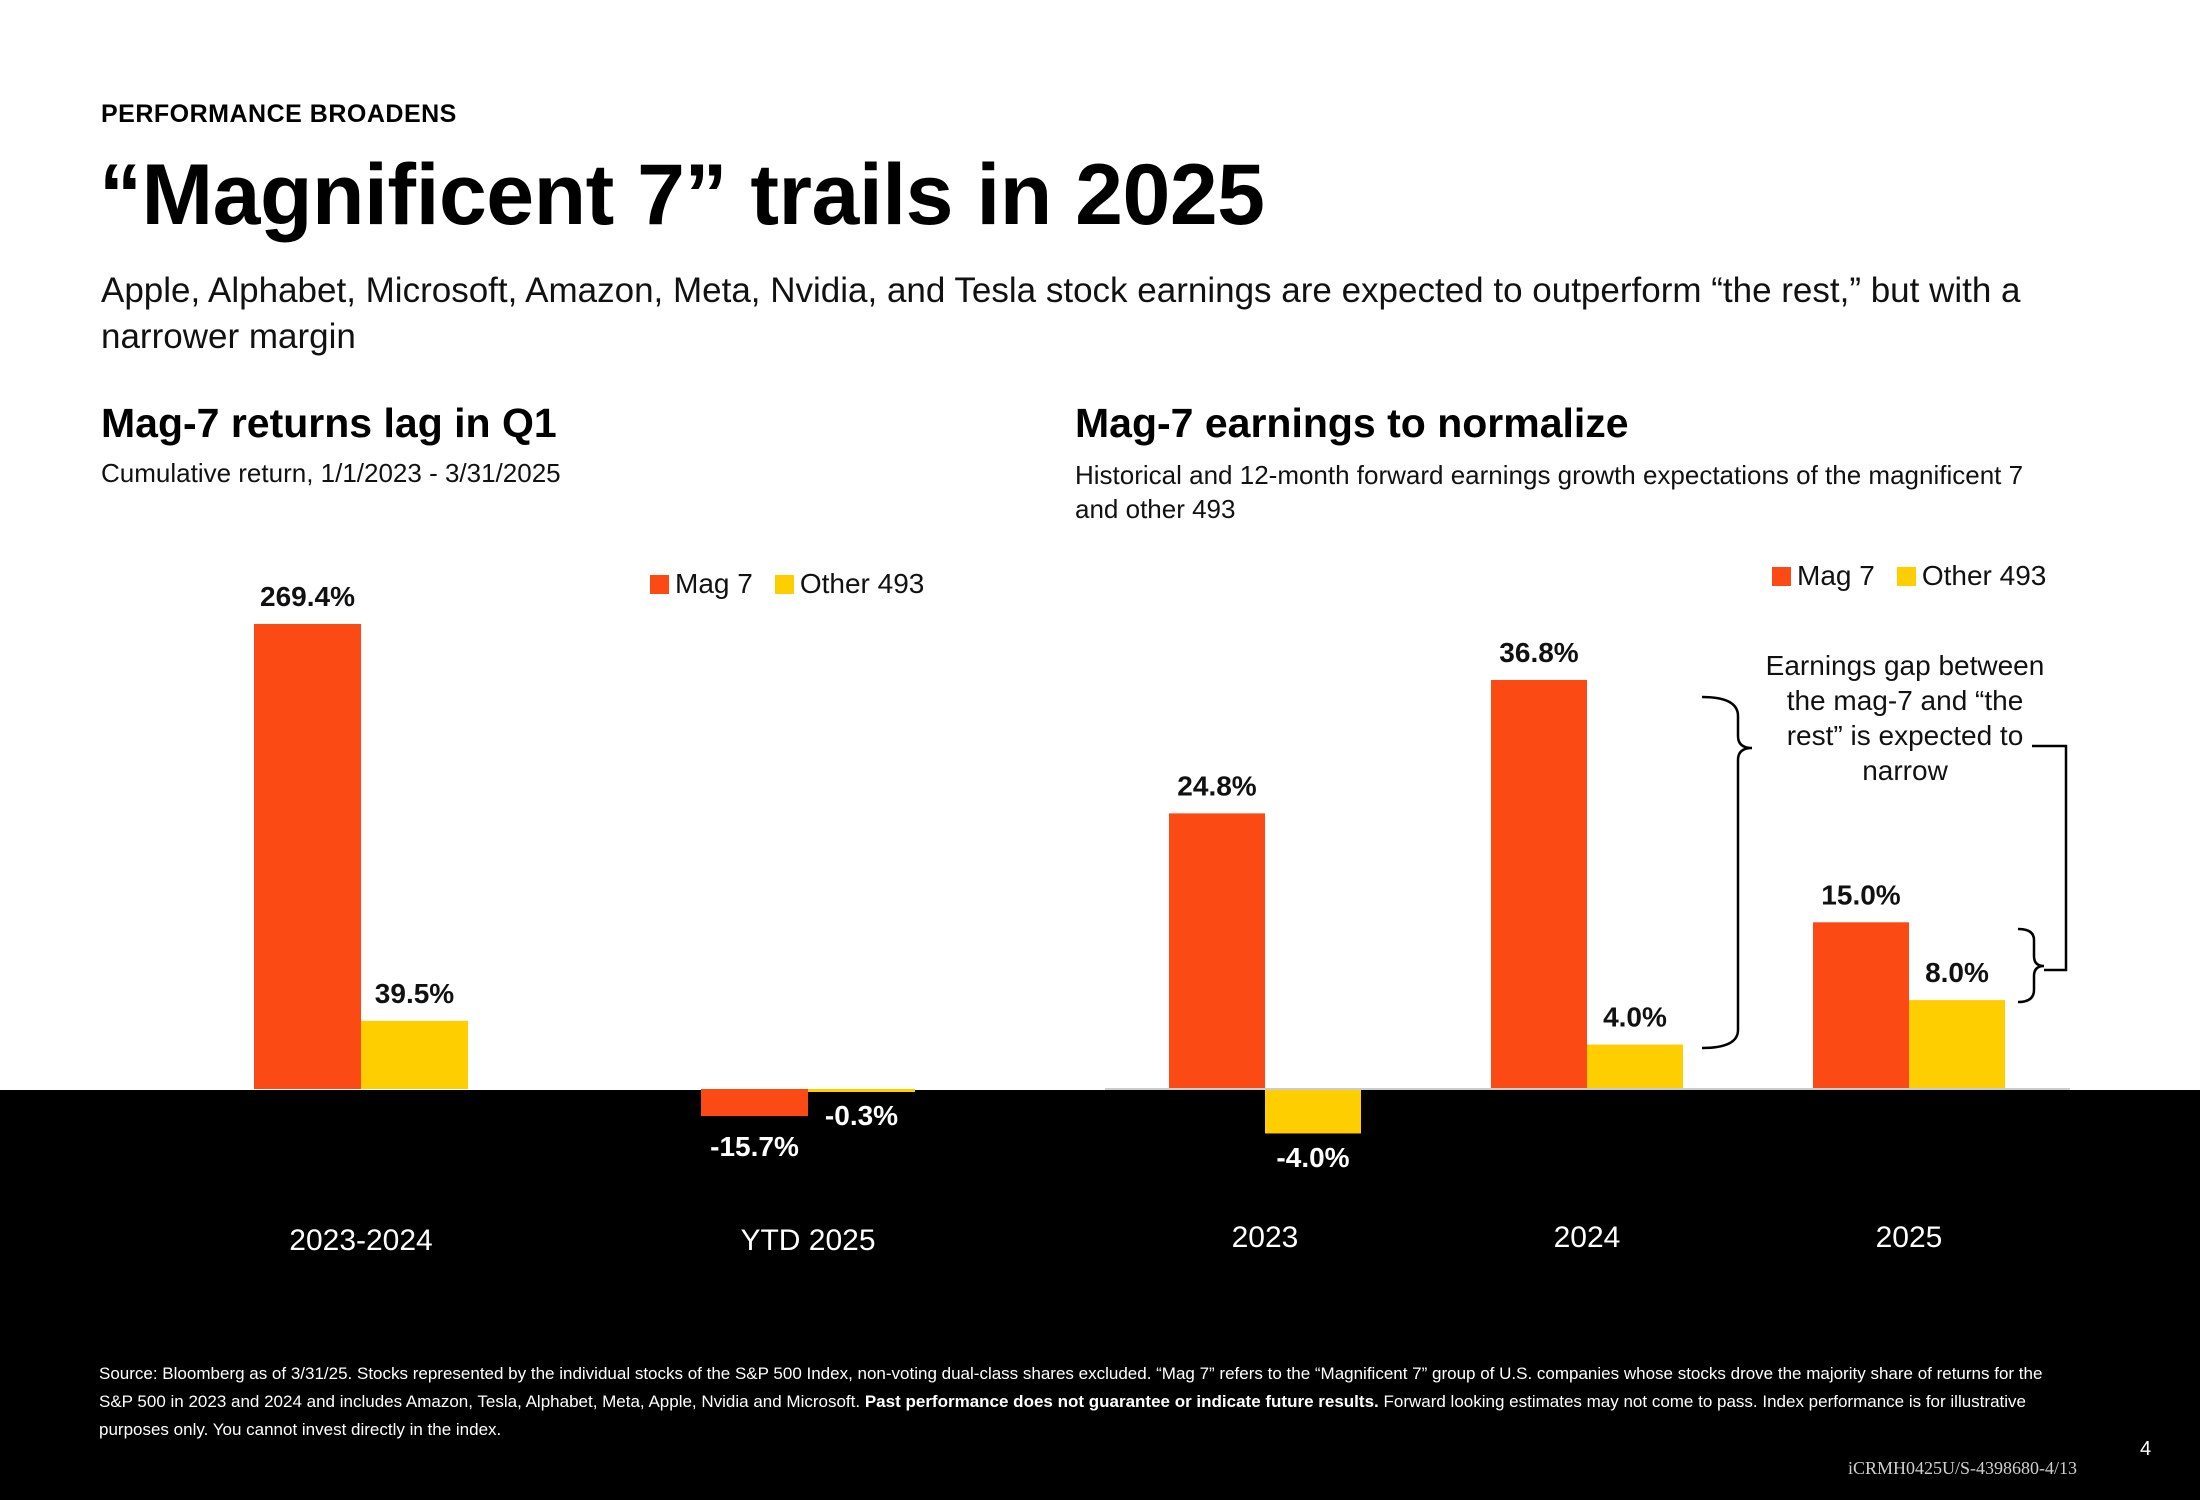 The image size is (2200, 1500). I want to click on right-chart-title: Mag-7 earnings to normalize, so click(1352, 423).